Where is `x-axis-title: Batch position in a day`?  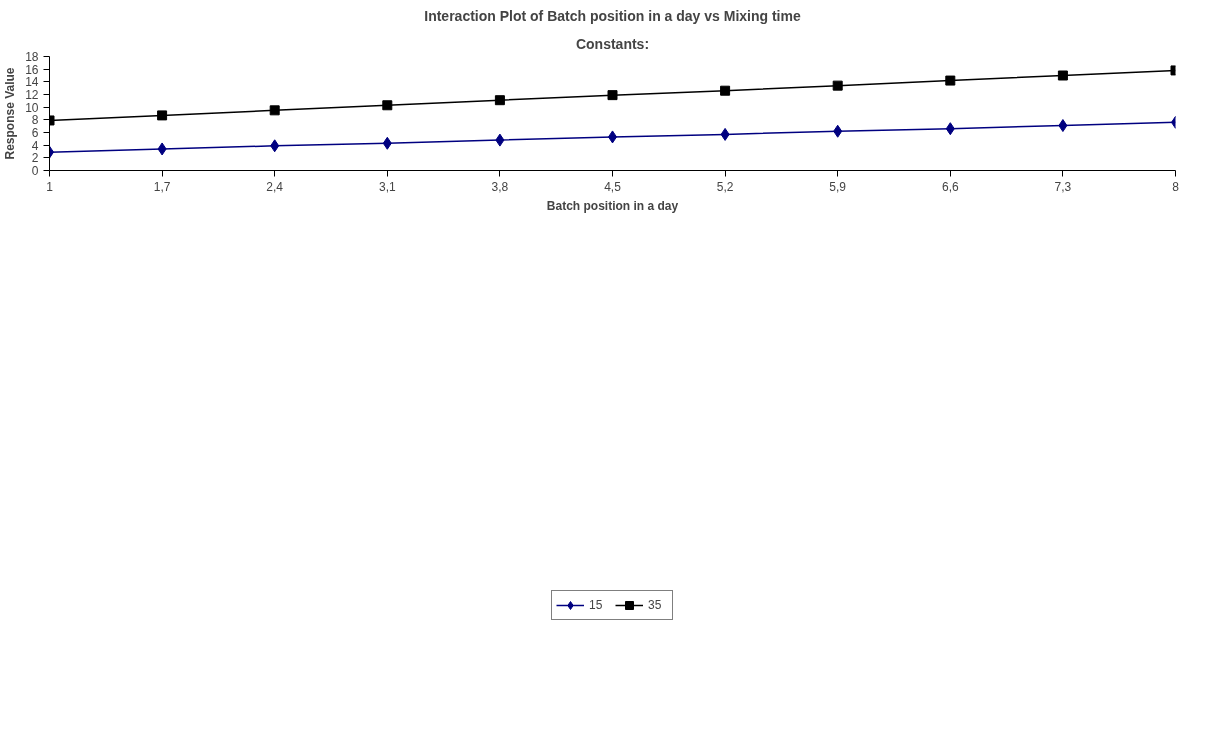
x-axis-title: Batch position in a day is located at coordinates (612, 205).